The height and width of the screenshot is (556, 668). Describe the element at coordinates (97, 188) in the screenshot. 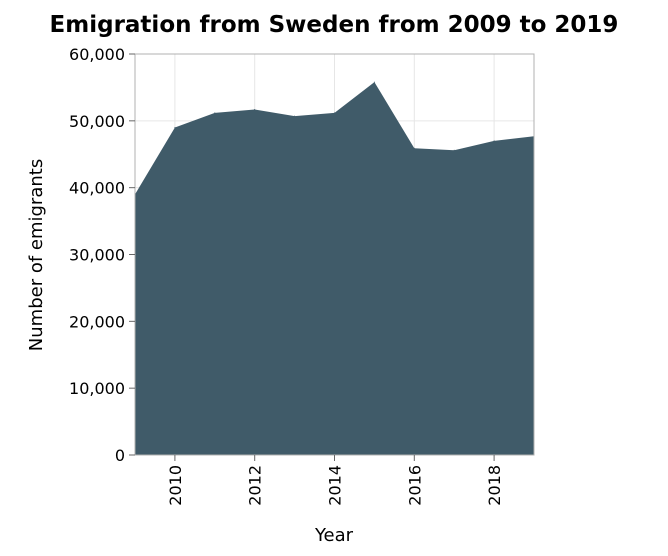

I see `y-tick-label: 40,000` at that location.